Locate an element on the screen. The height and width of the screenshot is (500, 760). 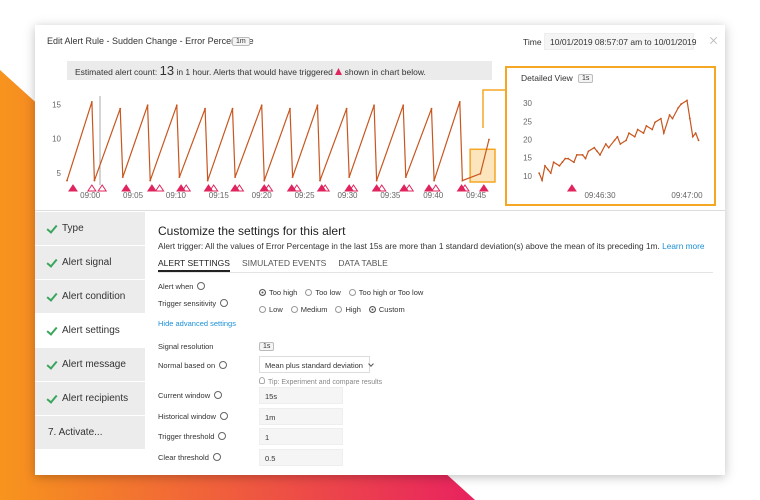
time-input: 10/01/2019 08:57:07 am to 10/01/2019 is located at coordinates (620, 41).